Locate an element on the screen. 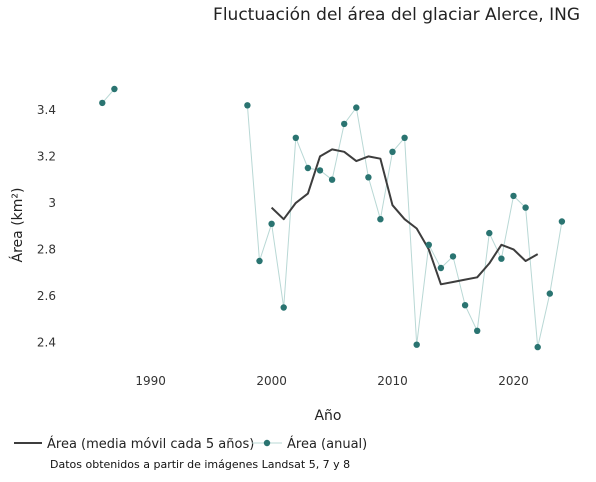 Image resolution: width=596 pixels, height=482 pixels. legend-item-annual: Área (anual) is located at coordinates (309, 444).